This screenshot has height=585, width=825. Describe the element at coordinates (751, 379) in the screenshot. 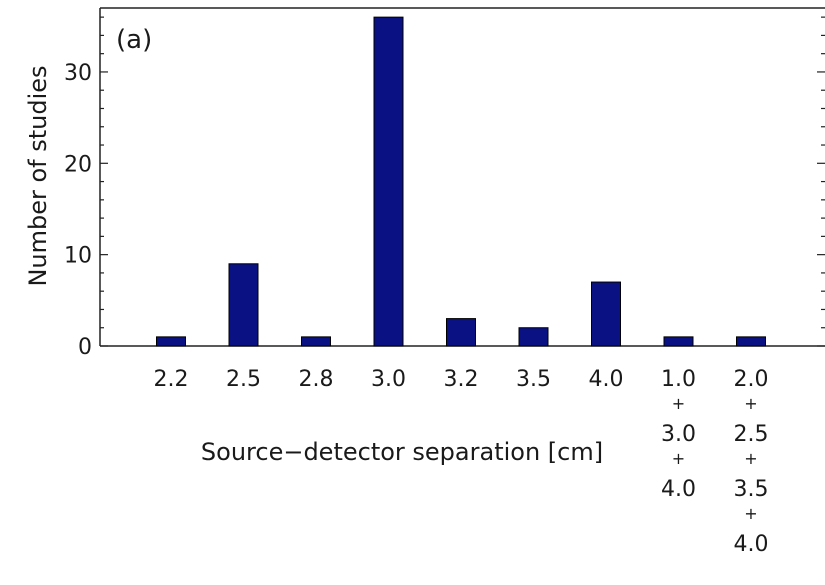

I see `x-tick-label: 2.0` at that location.